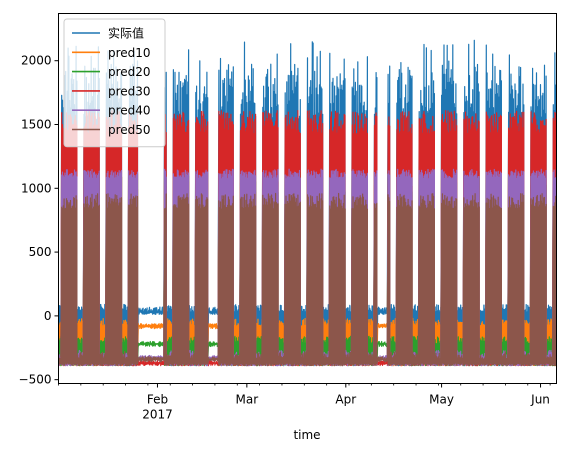  Describe the element at coordinates (129, 111) in the screenshot. I see `legend-label: pred40` at that location.